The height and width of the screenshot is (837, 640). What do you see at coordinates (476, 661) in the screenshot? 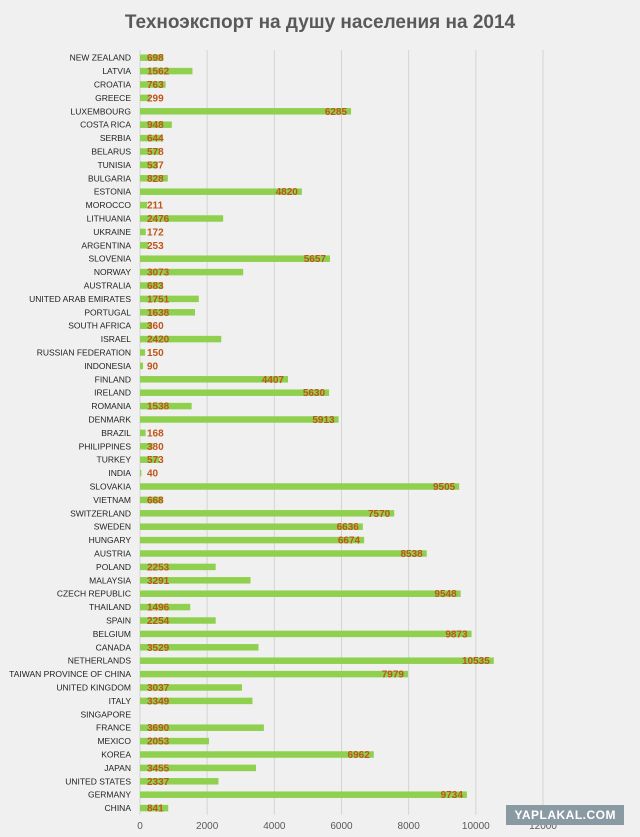
I see `data-label: 10535` at bounding box center [476, 661].